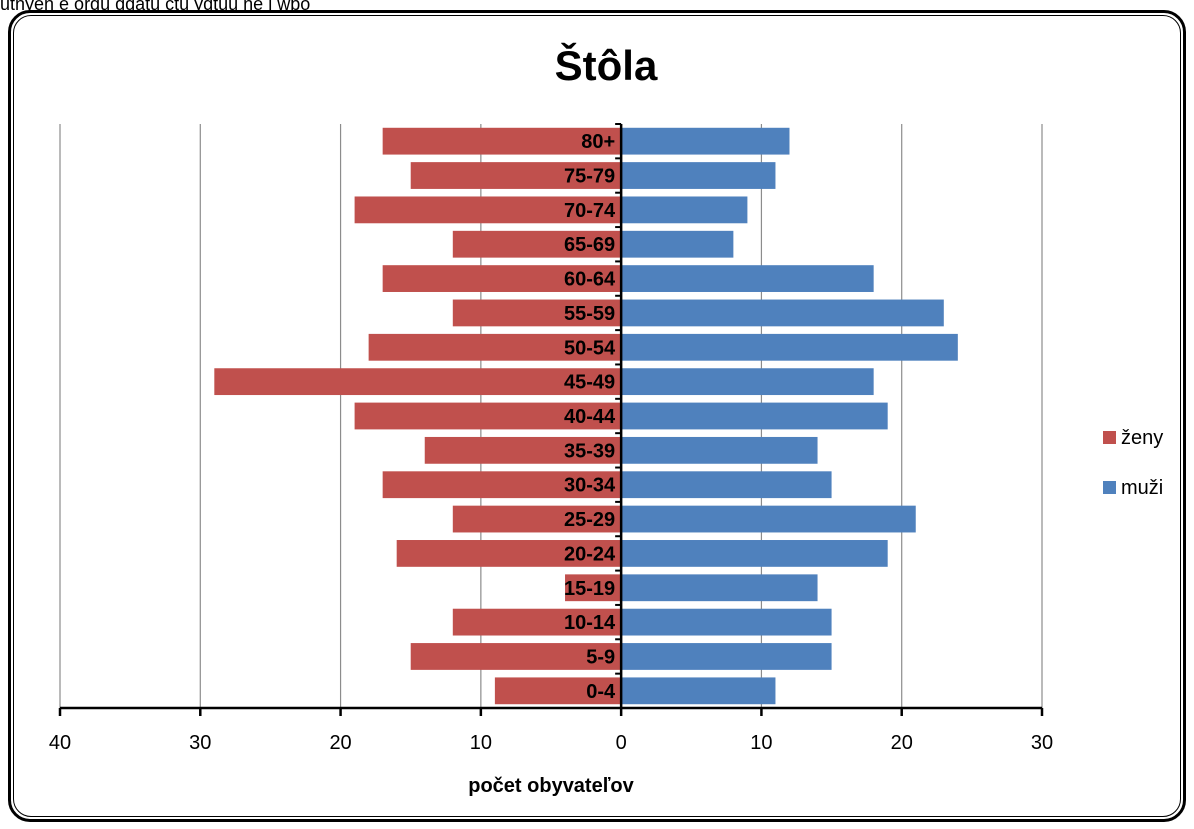  What do you see at coordinates (590, 486) in the screenshot?
I see `category-label: 30-34` at bounding box center [590, 486].